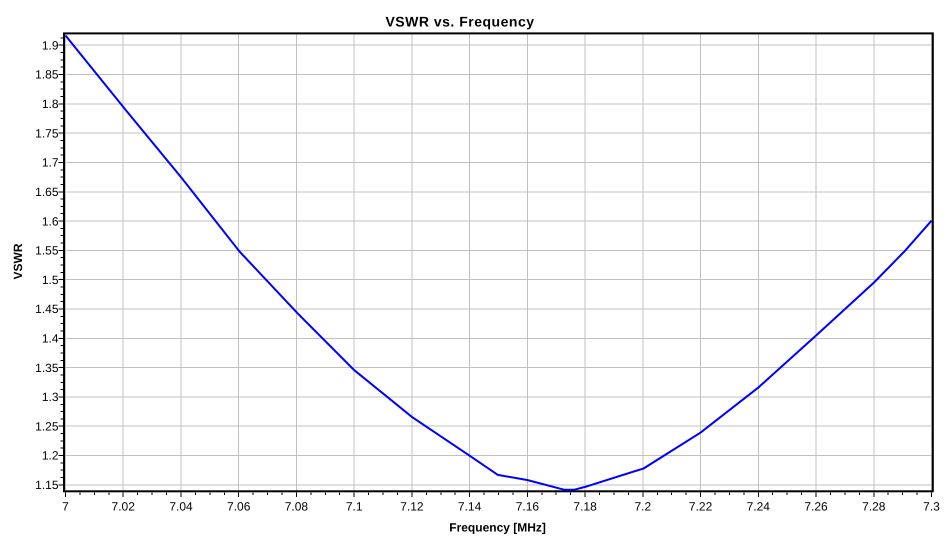  I want to click on svg-text: 1.25, so click(47, 426).